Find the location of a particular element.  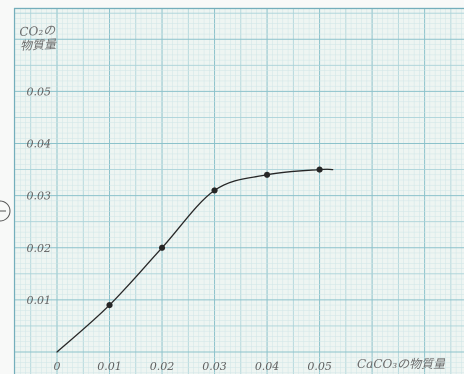

x-tick-label: 0.04 is located at coordinates (267, 366).